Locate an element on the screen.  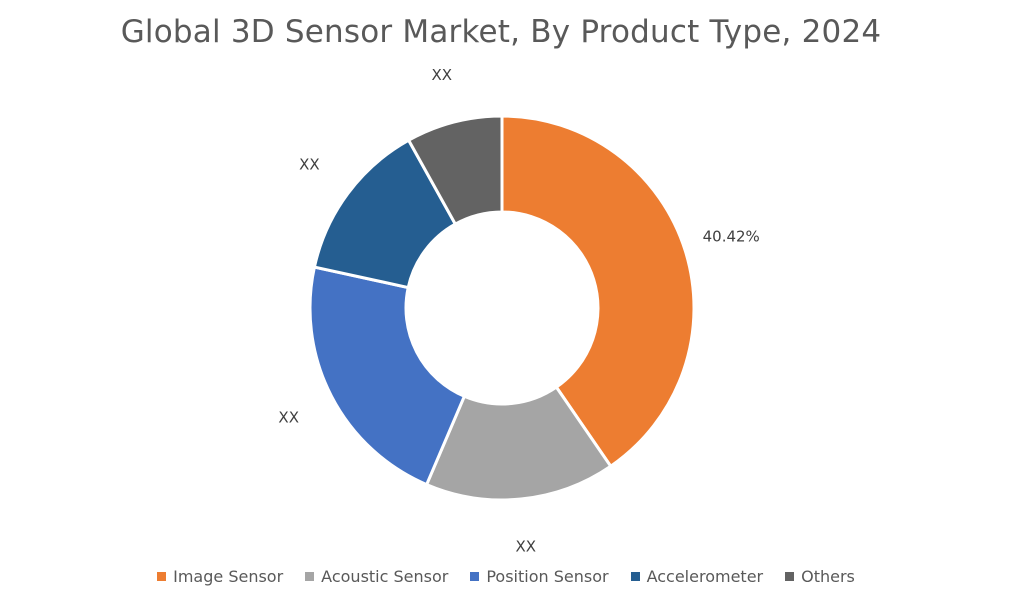
data-label-position-sensor: XX is located at coordinates (288, 418).